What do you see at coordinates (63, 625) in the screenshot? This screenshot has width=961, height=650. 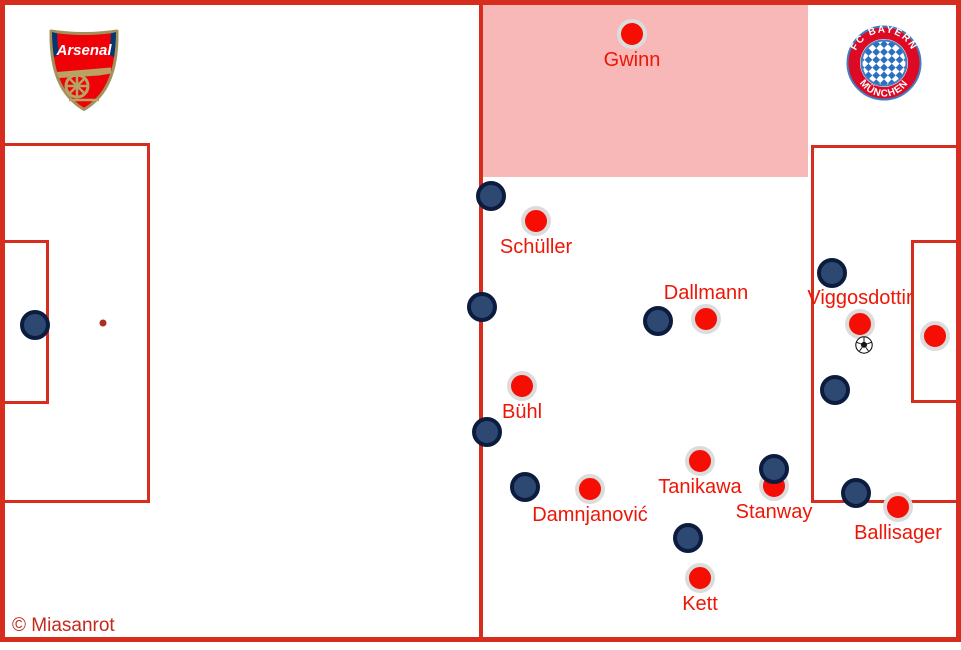 I see `watermark-credit: © Miasanrot` at bounding box center [63, 625].